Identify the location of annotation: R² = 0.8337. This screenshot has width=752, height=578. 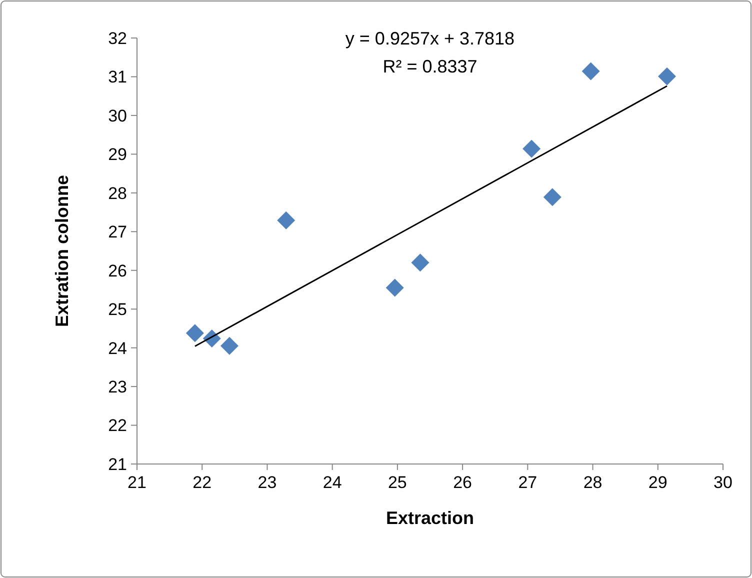
(430, 66).